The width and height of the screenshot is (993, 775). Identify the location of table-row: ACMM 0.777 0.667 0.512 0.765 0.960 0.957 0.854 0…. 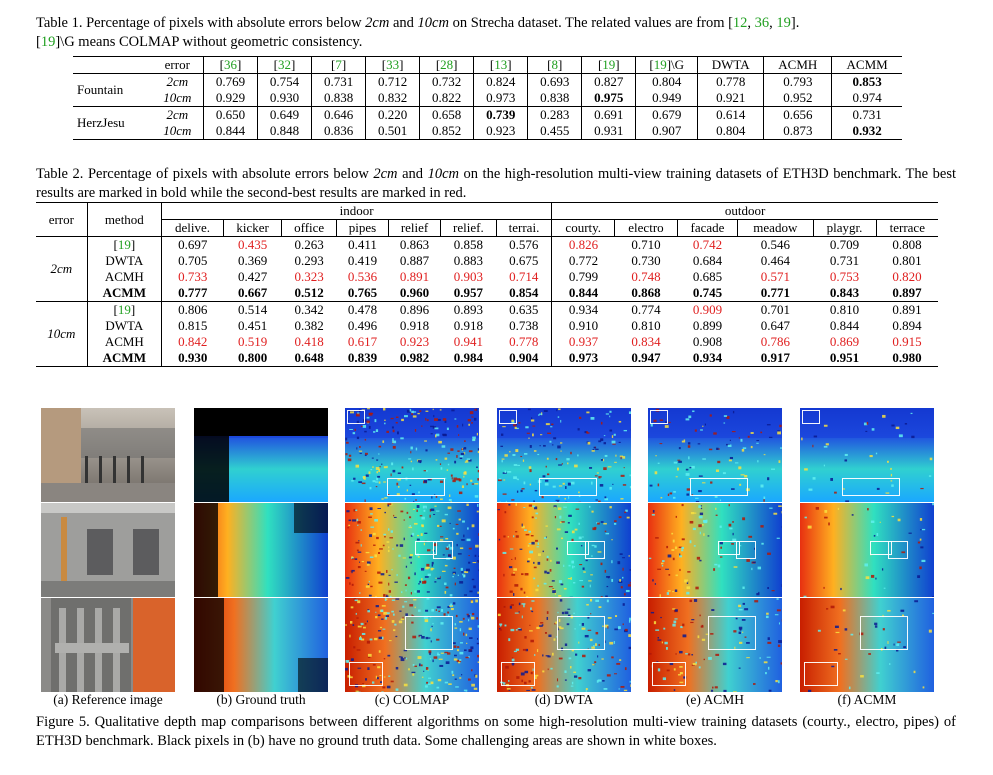
(487, 293).